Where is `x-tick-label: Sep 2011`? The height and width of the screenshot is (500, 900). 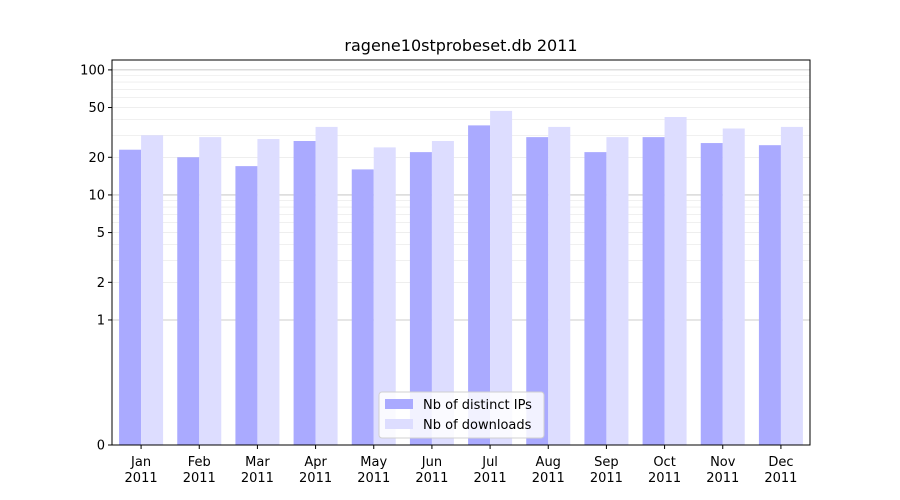
x-tick-label: Sep 2011 is located at coordinates (606, 470).